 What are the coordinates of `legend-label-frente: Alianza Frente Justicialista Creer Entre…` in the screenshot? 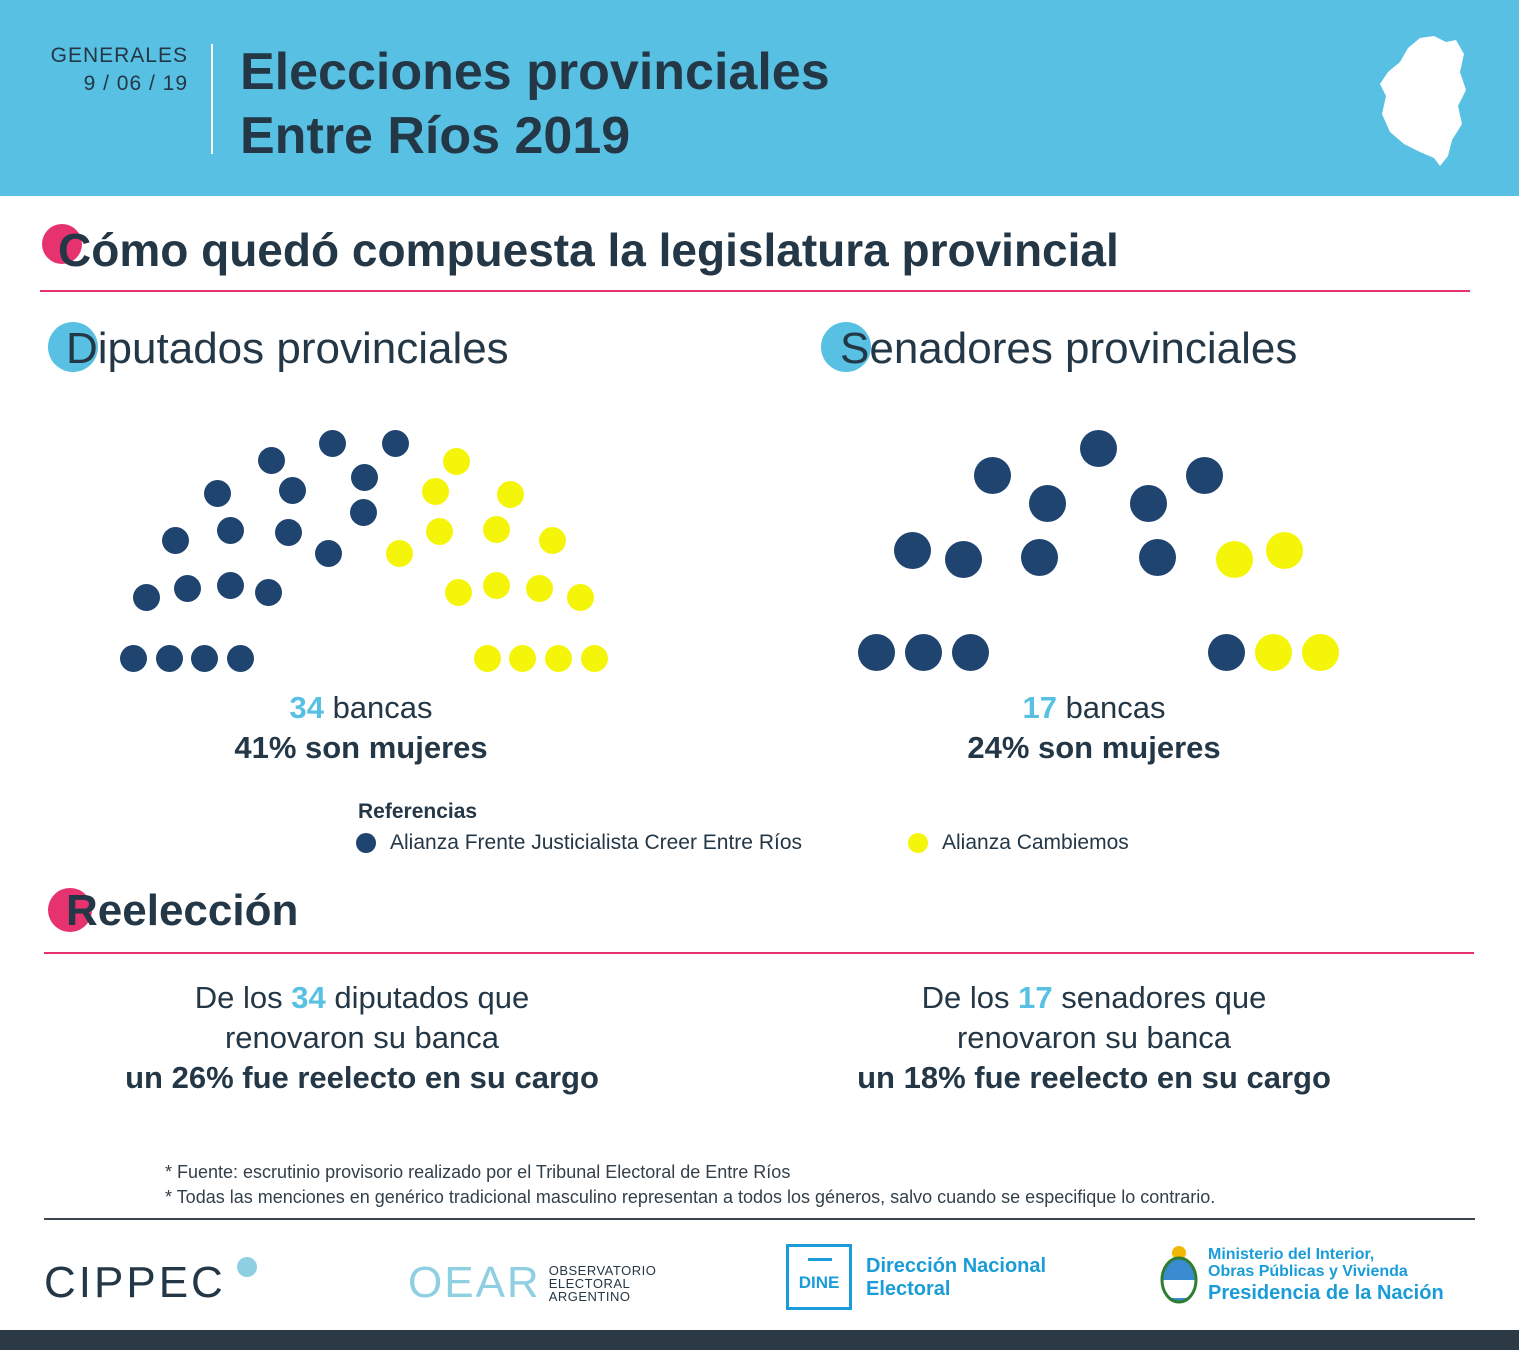 It's located at (596, 842).